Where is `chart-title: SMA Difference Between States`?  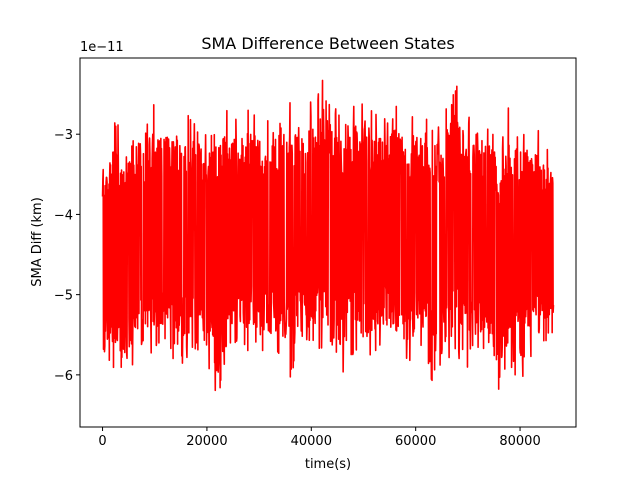 chart-title: SMA Difference Between States is located at coordinates (327, 43).